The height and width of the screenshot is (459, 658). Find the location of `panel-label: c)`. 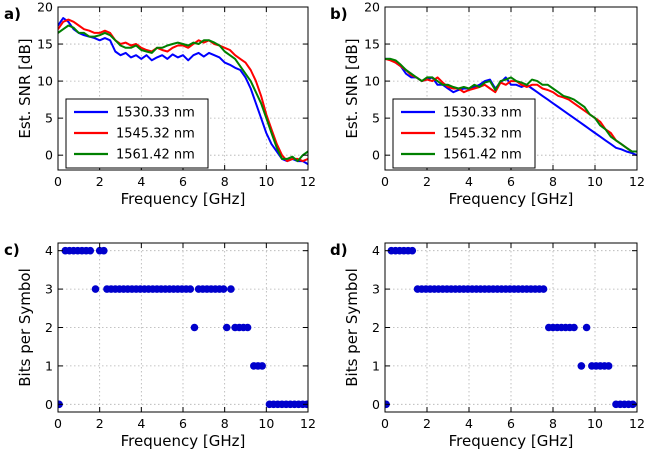

panel-label: c) is located at coordinates (12, 250).